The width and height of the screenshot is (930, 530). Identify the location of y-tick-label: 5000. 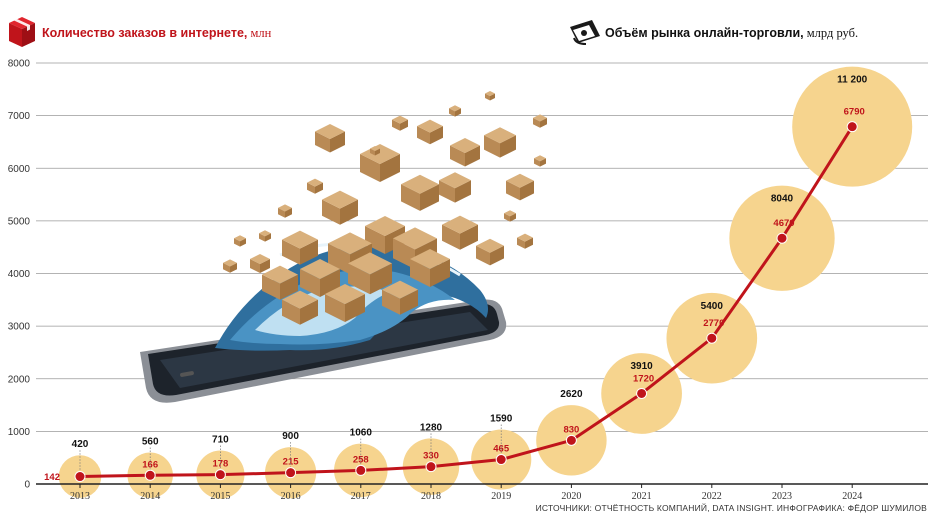
(19, 221).